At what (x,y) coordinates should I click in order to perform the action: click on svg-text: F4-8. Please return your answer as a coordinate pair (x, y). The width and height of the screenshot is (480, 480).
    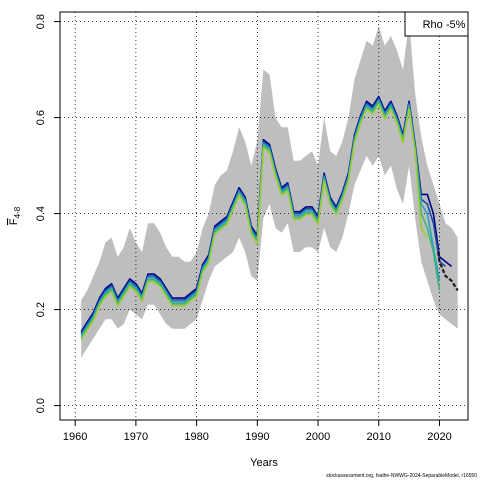
    Looking at the image, I should click on (15, 215).